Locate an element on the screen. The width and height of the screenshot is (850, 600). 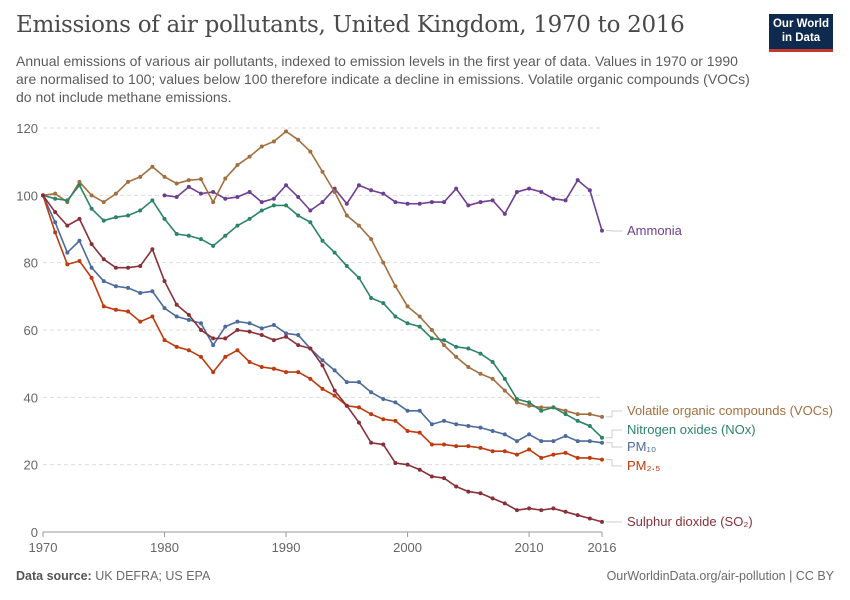
x-tick-label: 1980 is located at coordinates (164, 547).